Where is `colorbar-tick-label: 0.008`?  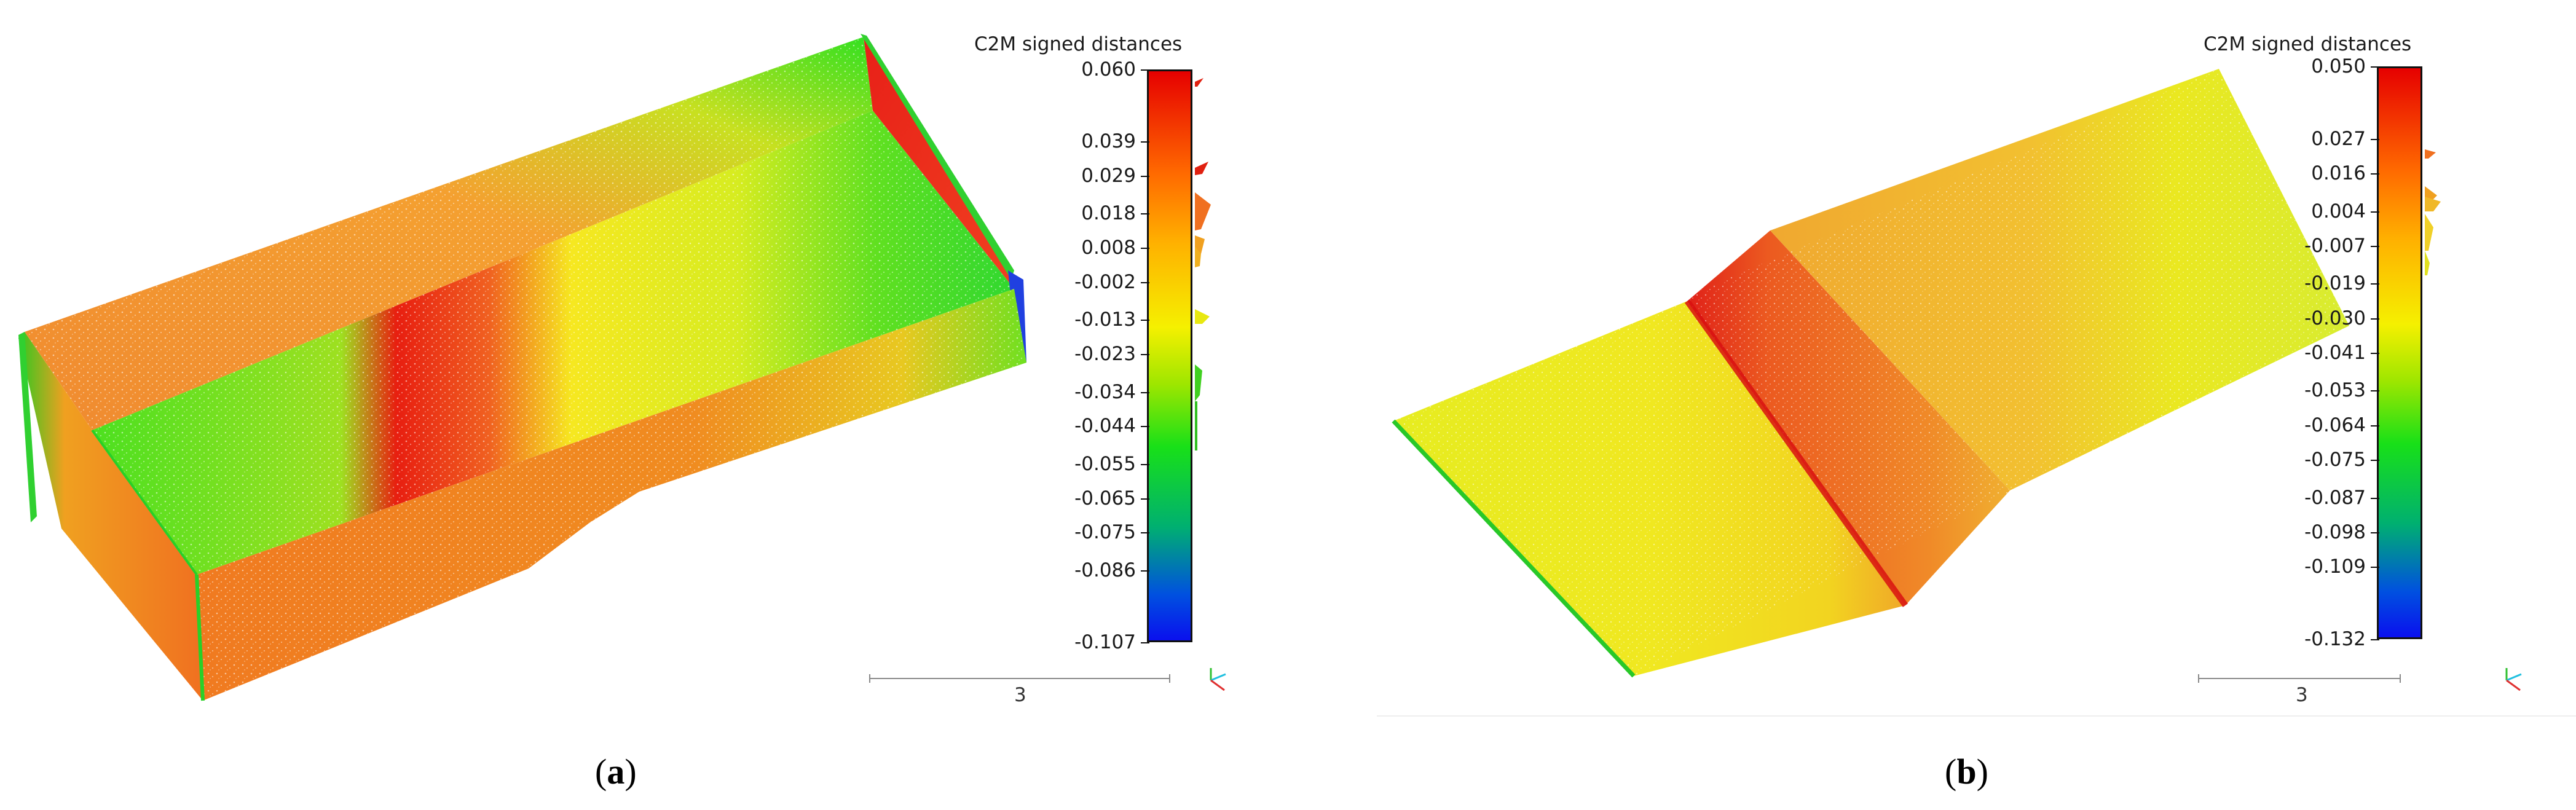
colorbar-tick-label: 0.008 is located at coordinates (1109, 248).